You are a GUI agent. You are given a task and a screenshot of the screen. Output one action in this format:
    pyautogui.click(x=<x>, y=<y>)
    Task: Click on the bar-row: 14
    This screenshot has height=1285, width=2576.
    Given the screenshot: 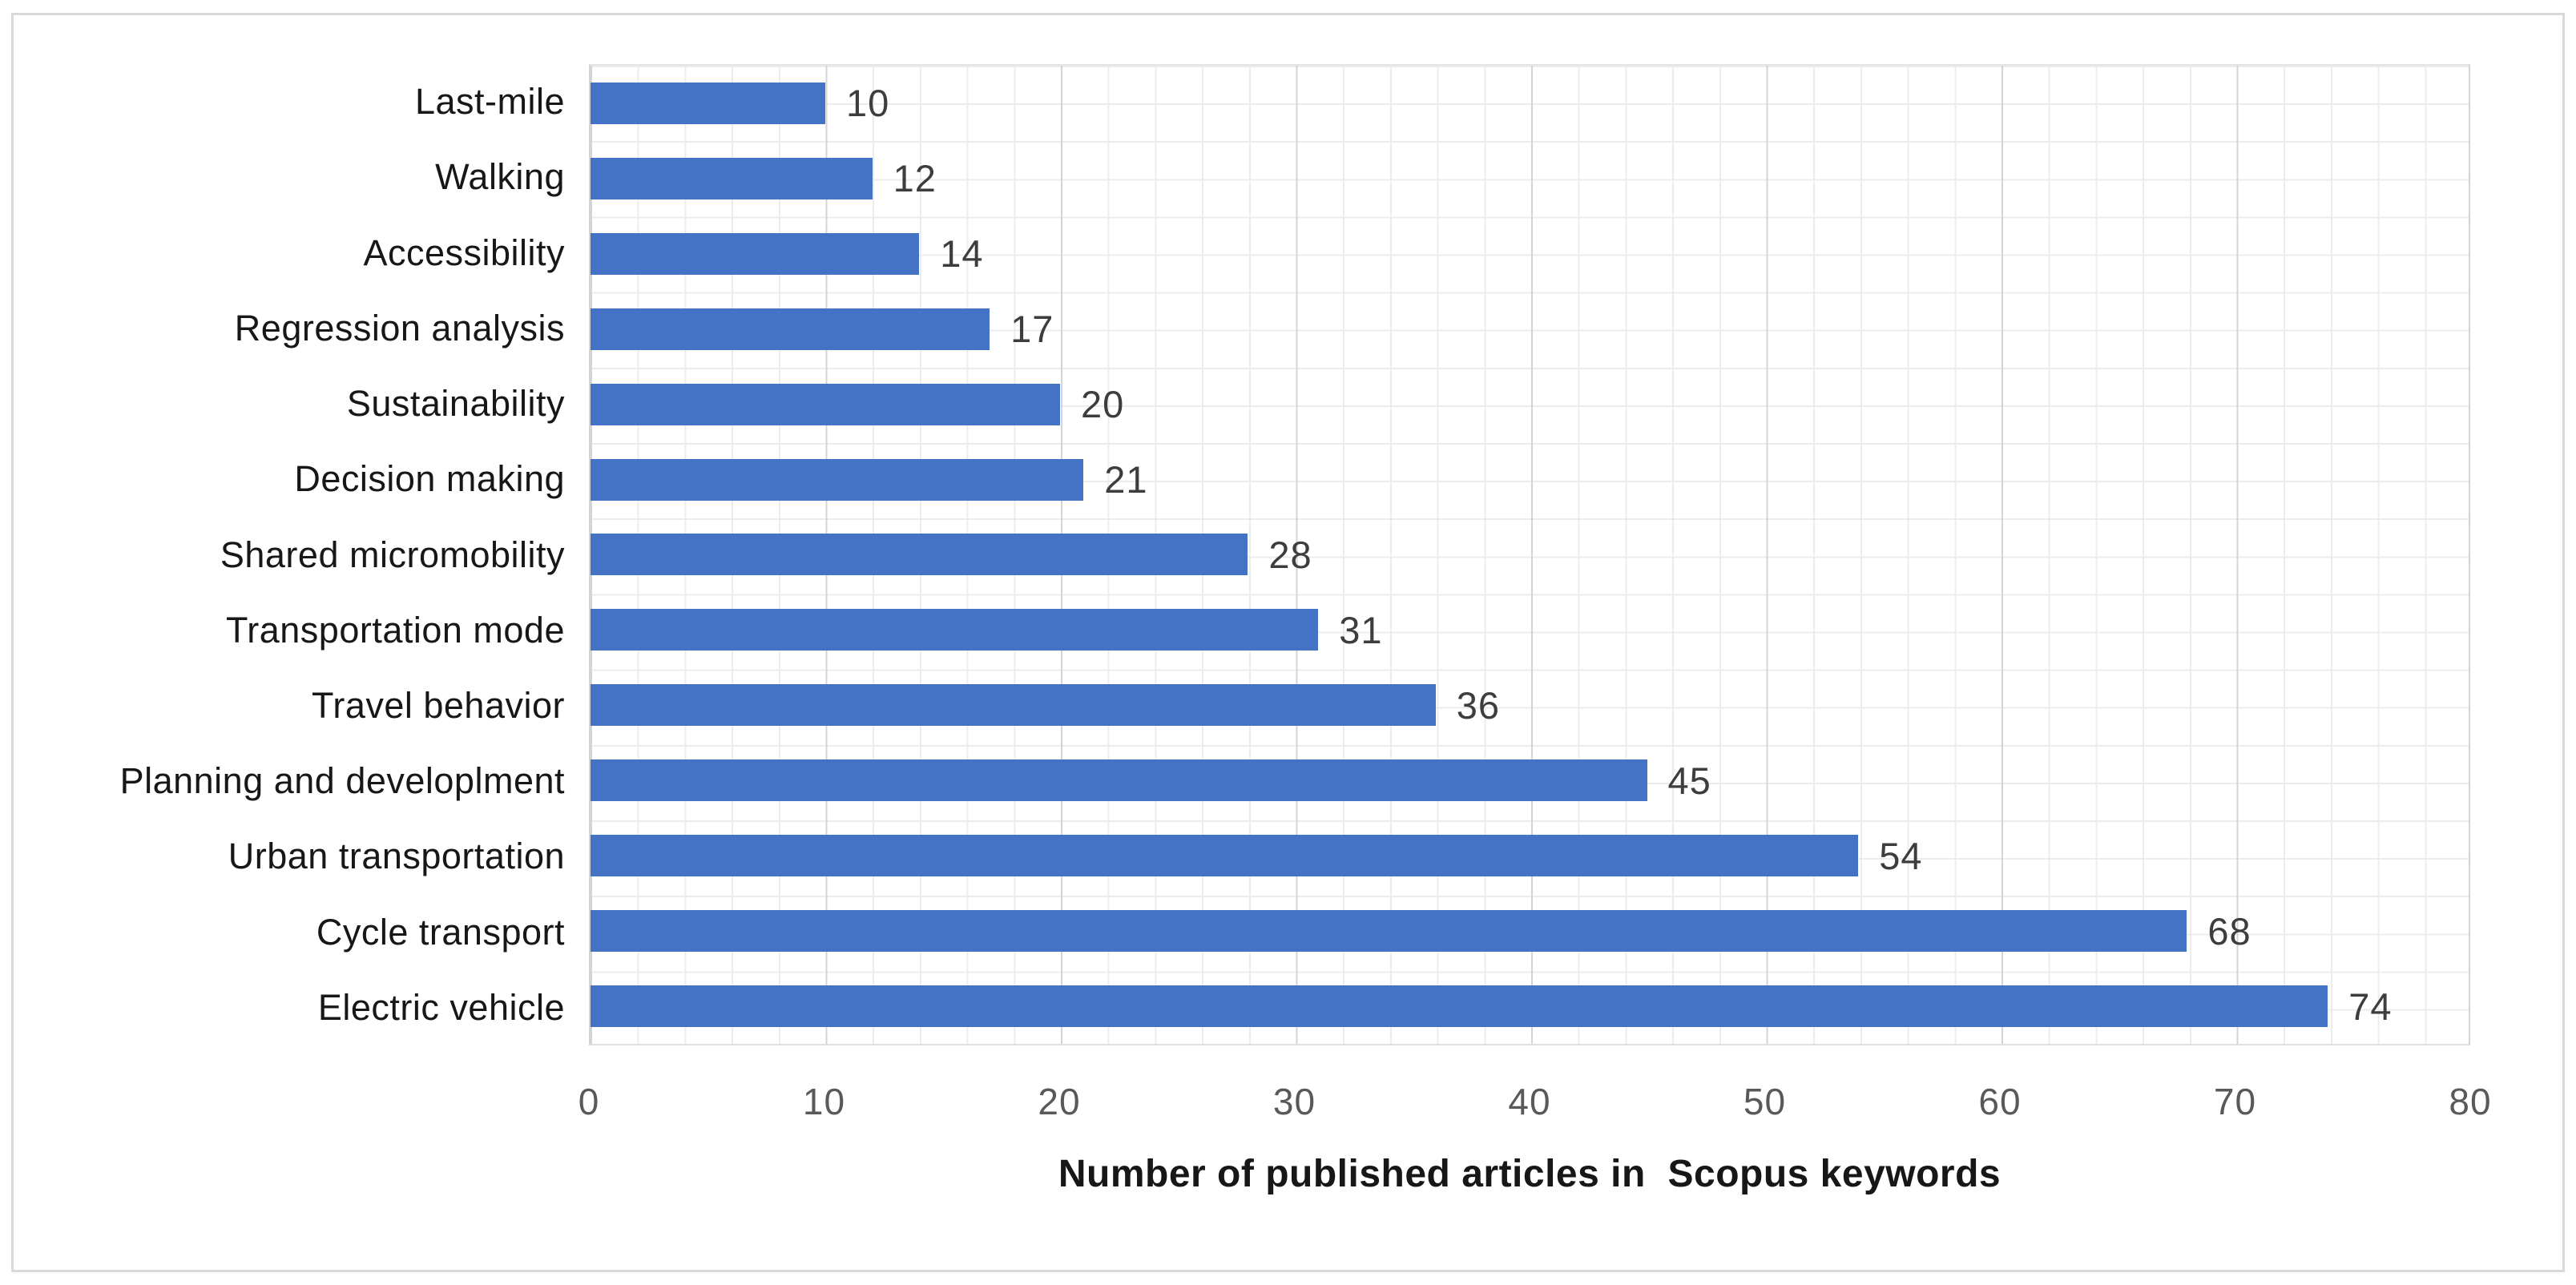 What is the action you would take?
    pyautogui.click(x=1530, y=254)
    